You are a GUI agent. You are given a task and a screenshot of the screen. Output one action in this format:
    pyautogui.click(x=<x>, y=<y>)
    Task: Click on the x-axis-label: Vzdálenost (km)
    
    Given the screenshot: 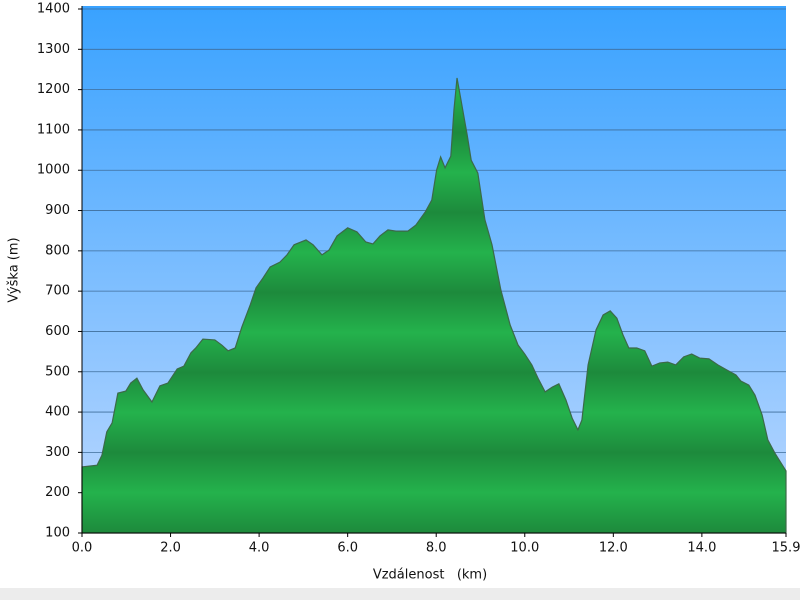 What is the action you would take?
    pyautogui.click(x=430, y=575)
    